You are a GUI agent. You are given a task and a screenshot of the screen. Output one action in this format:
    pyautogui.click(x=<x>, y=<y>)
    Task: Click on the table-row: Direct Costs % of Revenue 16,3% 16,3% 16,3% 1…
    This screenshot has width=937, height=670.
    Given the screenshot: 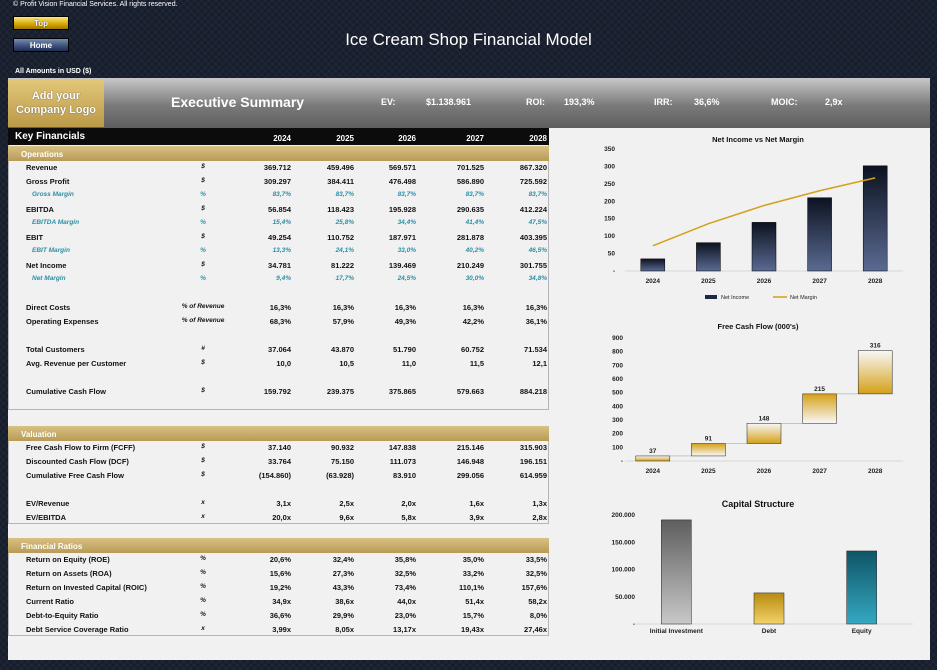 What is the action you would take?
    pyautogui.click(x=278, y=308)
    